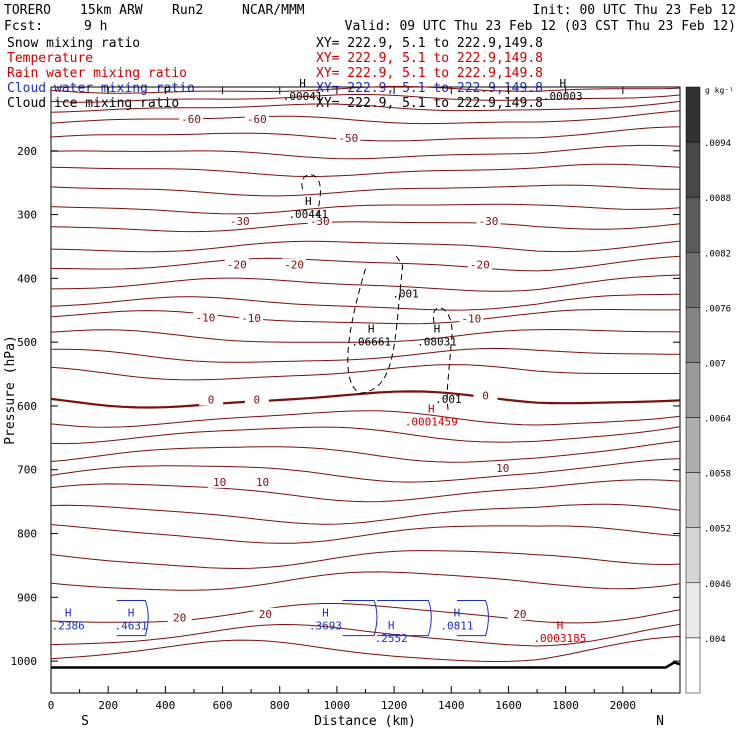  Describe the element at coordinates (27, 151) in the screenshot. I see `y-tick-label: 200` at that location.